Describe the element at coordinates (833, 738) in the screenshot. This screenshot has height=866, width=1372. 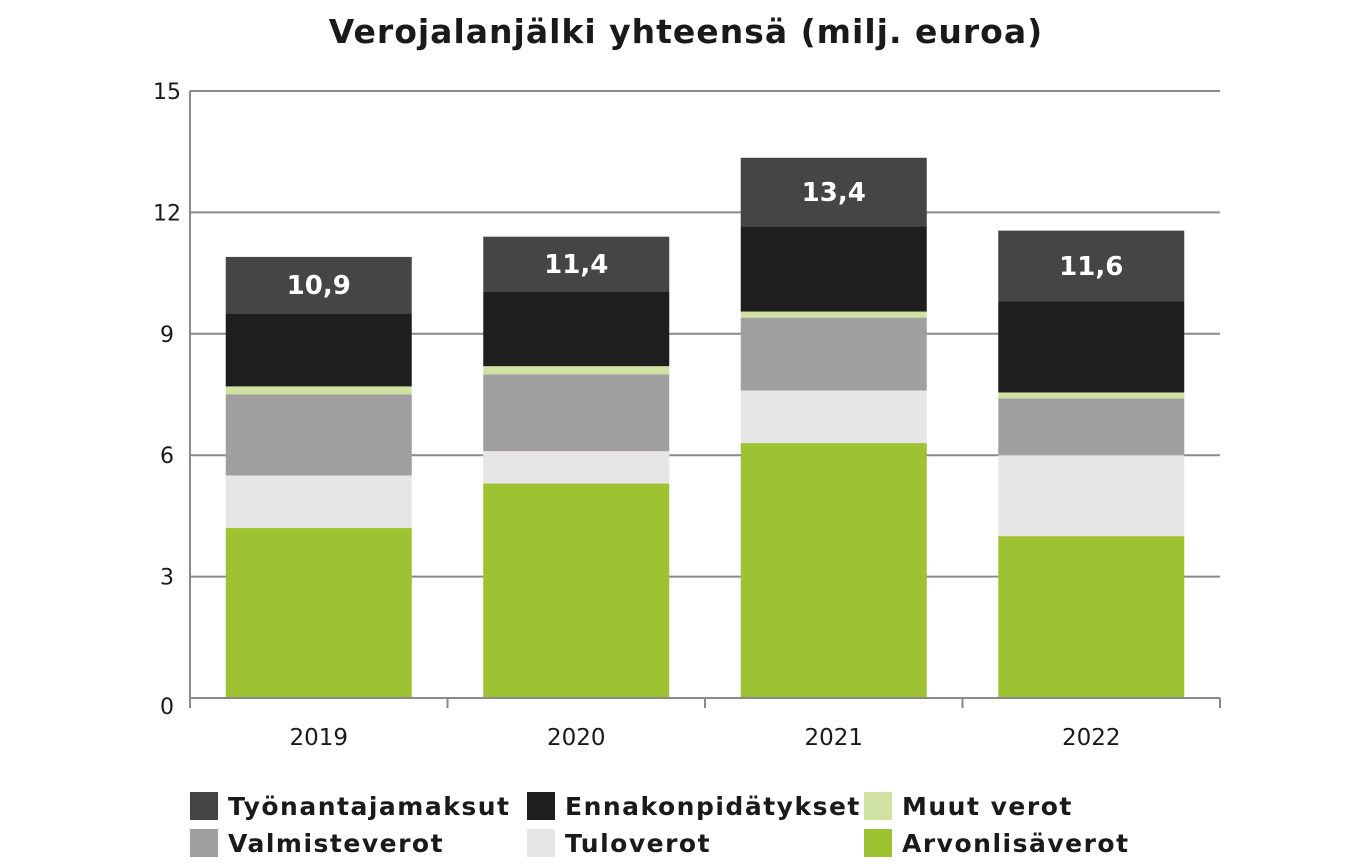
I see `x-tick-label: 2021` at that location.